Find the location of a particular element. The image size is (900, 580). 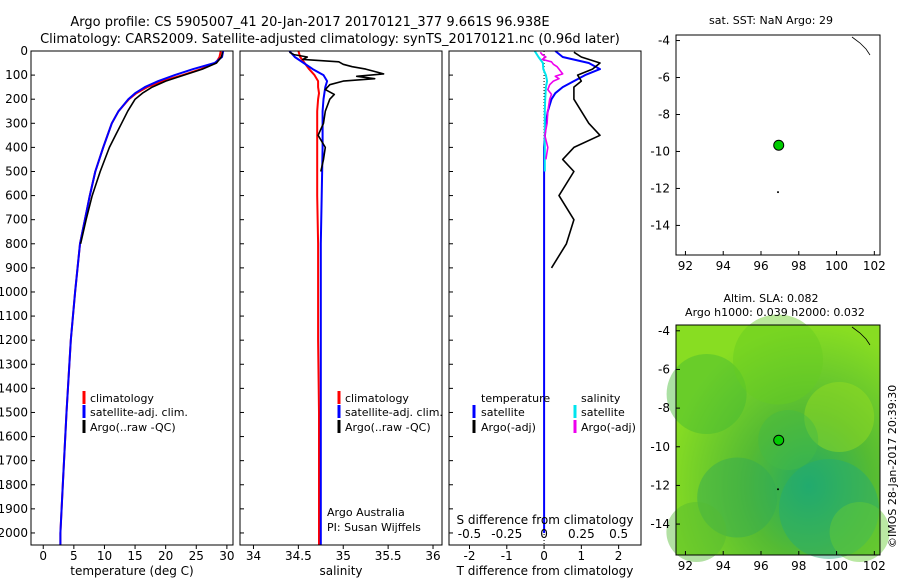

y-tick-label: 2000 is located at coordinates (14, 533).